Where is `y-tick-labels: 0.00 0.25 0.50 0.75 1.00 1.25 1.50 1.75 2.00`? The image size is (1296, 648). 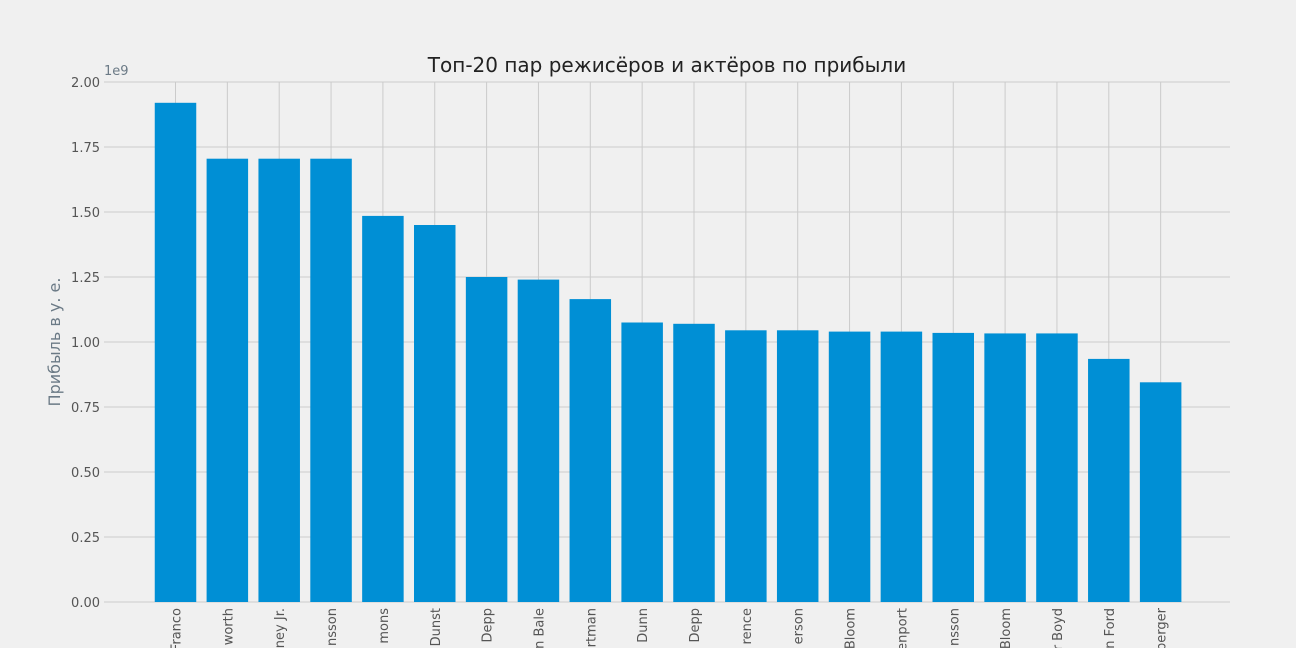
y-tick-labels: 0.00 0.25 0.50 0.75 1.00 1.25 1.50 1.75 2.00 is located at coordinates (85, 343).